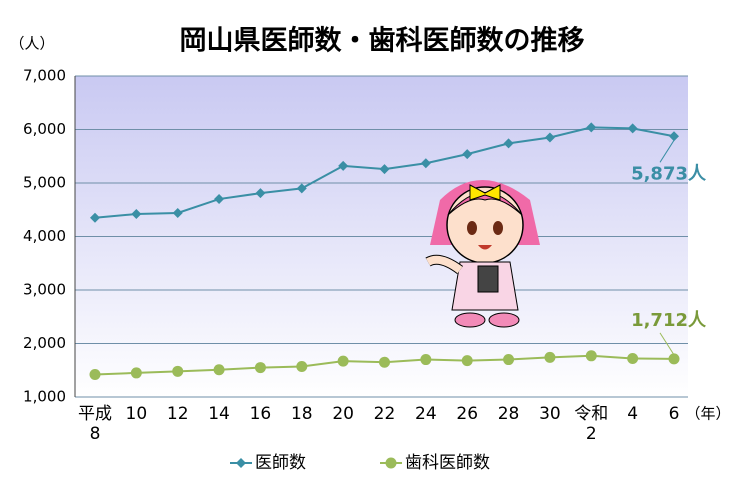 This screenshot has width=729, height=483. What do you see at coordinates (260, 414) in the screenshot?
I see `x-tick-label: 16` at bounding box center [260, 414].